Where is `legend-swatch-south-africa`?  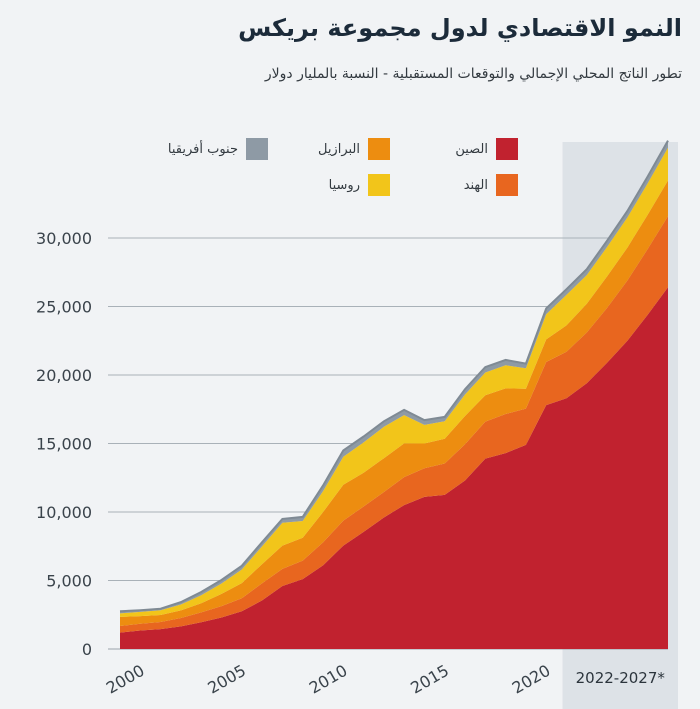
legend-swatch-south-africa is located at coordinates (257, 149).